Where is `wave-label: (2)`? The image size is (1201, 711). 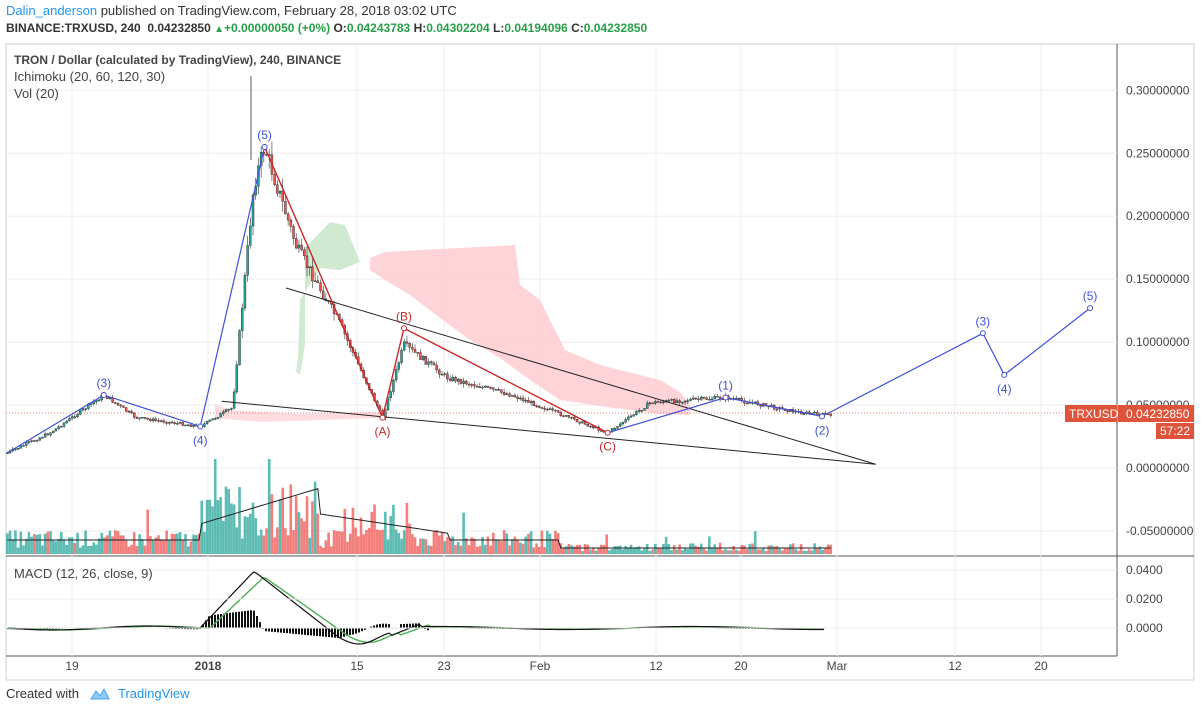
wave-label: (2) is located at coordinates (822, 430).